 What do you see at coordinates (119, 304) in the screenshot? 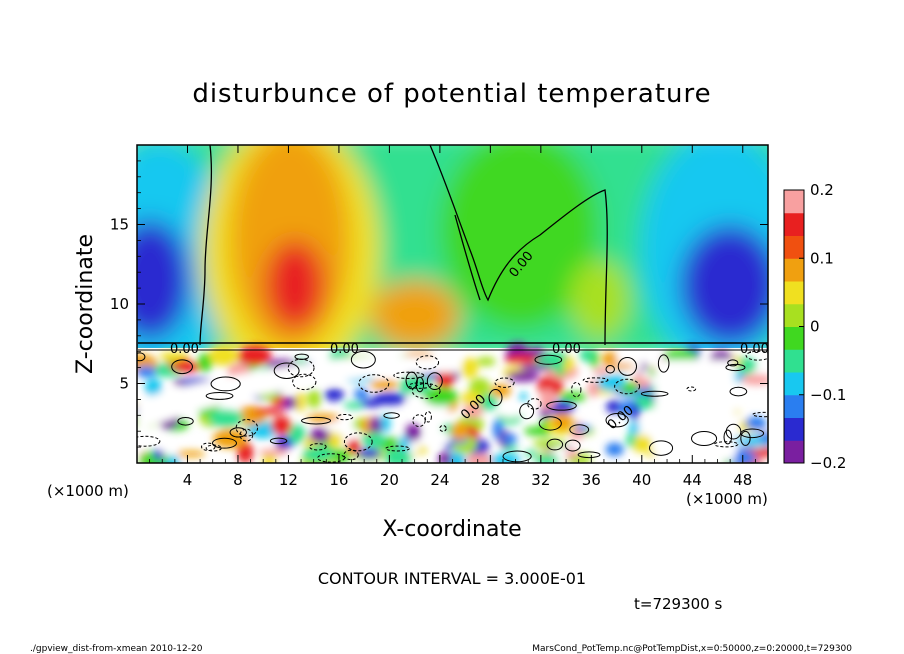
I see `y-tick-label: 10` at bounding box center [119, 304].